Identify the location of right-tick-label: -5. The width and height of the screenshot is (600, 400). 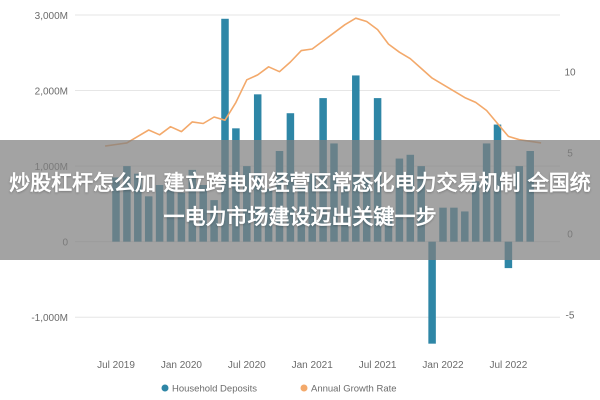
(570, 316).